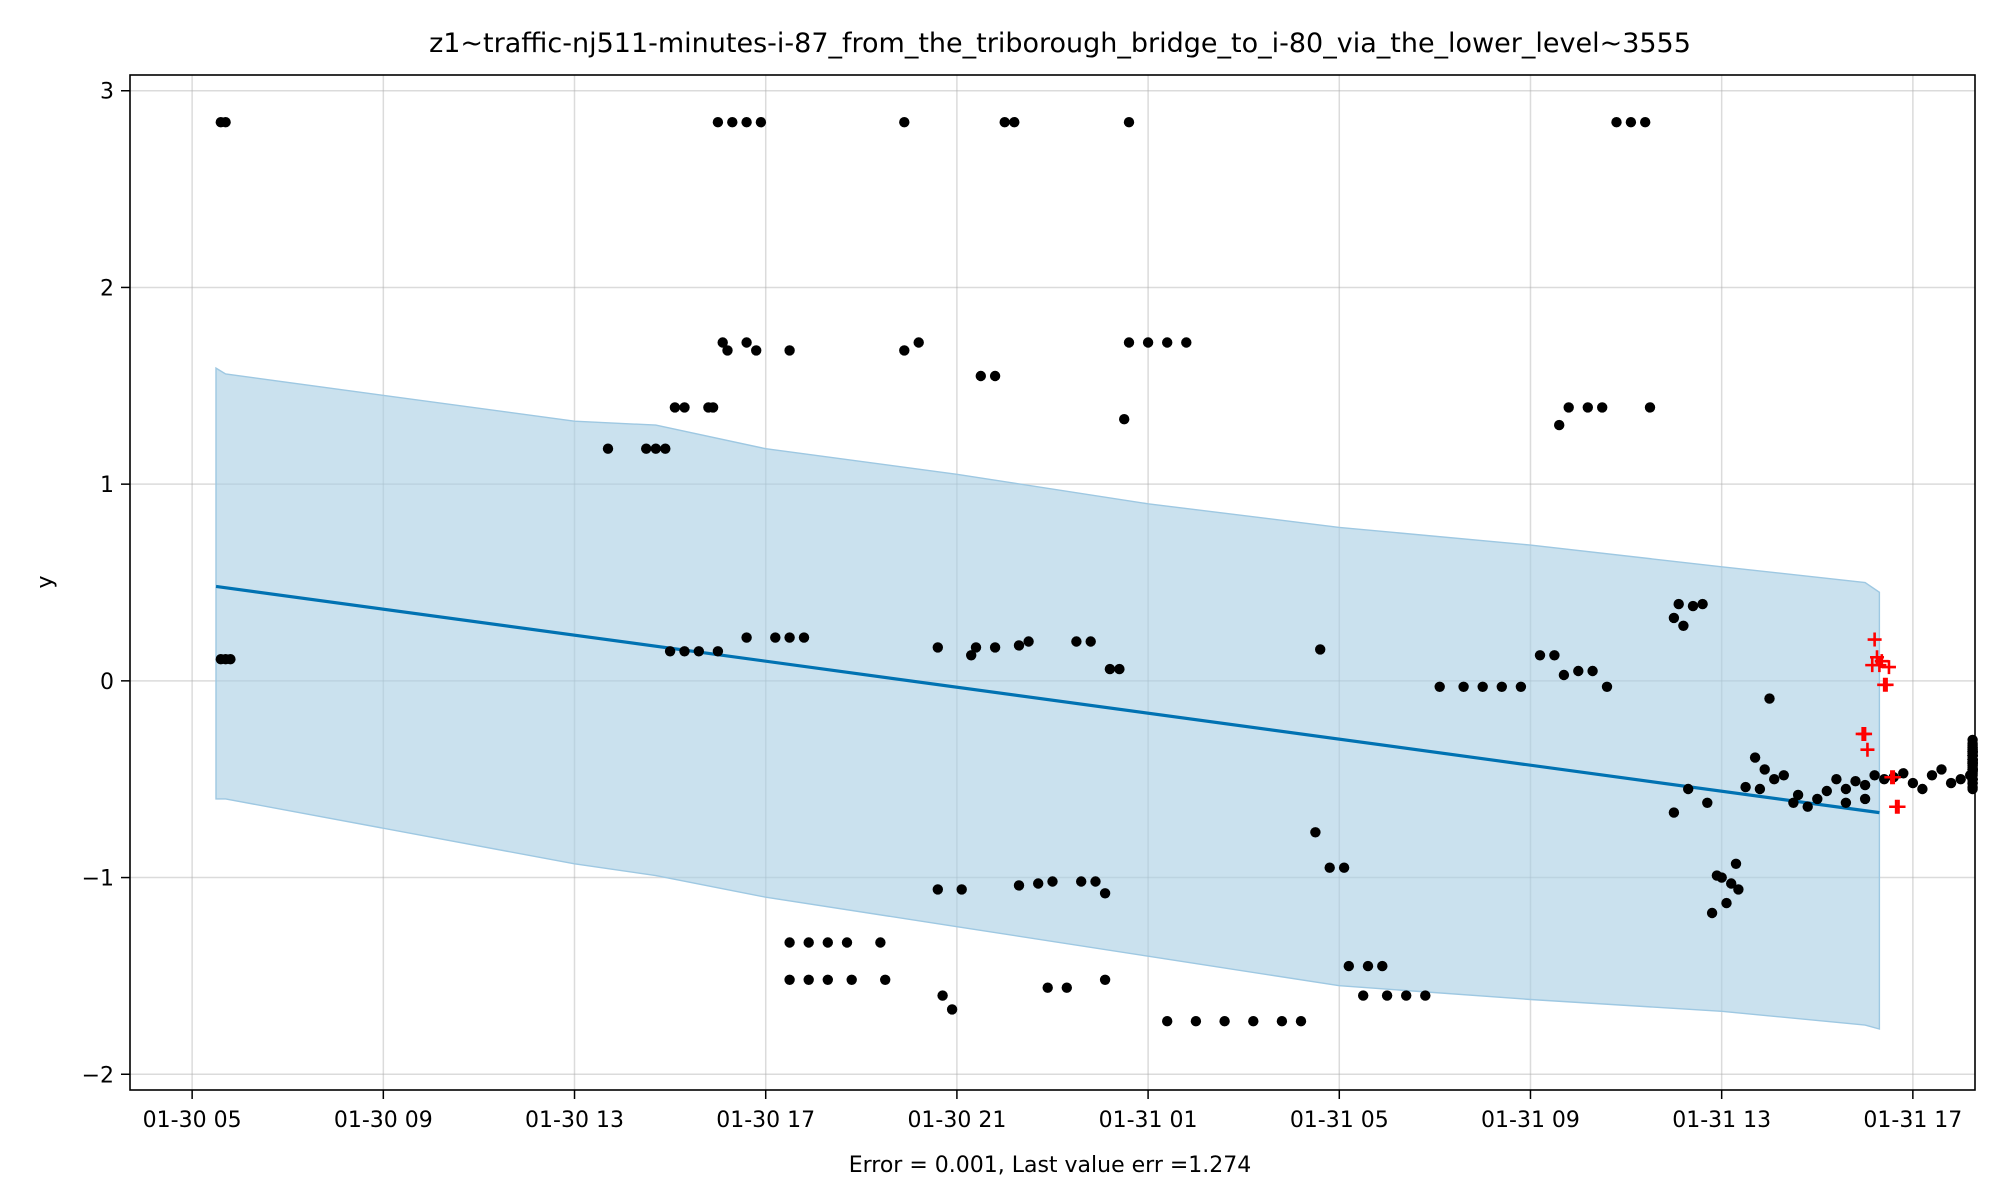  What do you see at coordinates (1339, 1120) in the screenshot?
I see `x-tick-label: 01-31 05` at bounding box center [1339, 1120].